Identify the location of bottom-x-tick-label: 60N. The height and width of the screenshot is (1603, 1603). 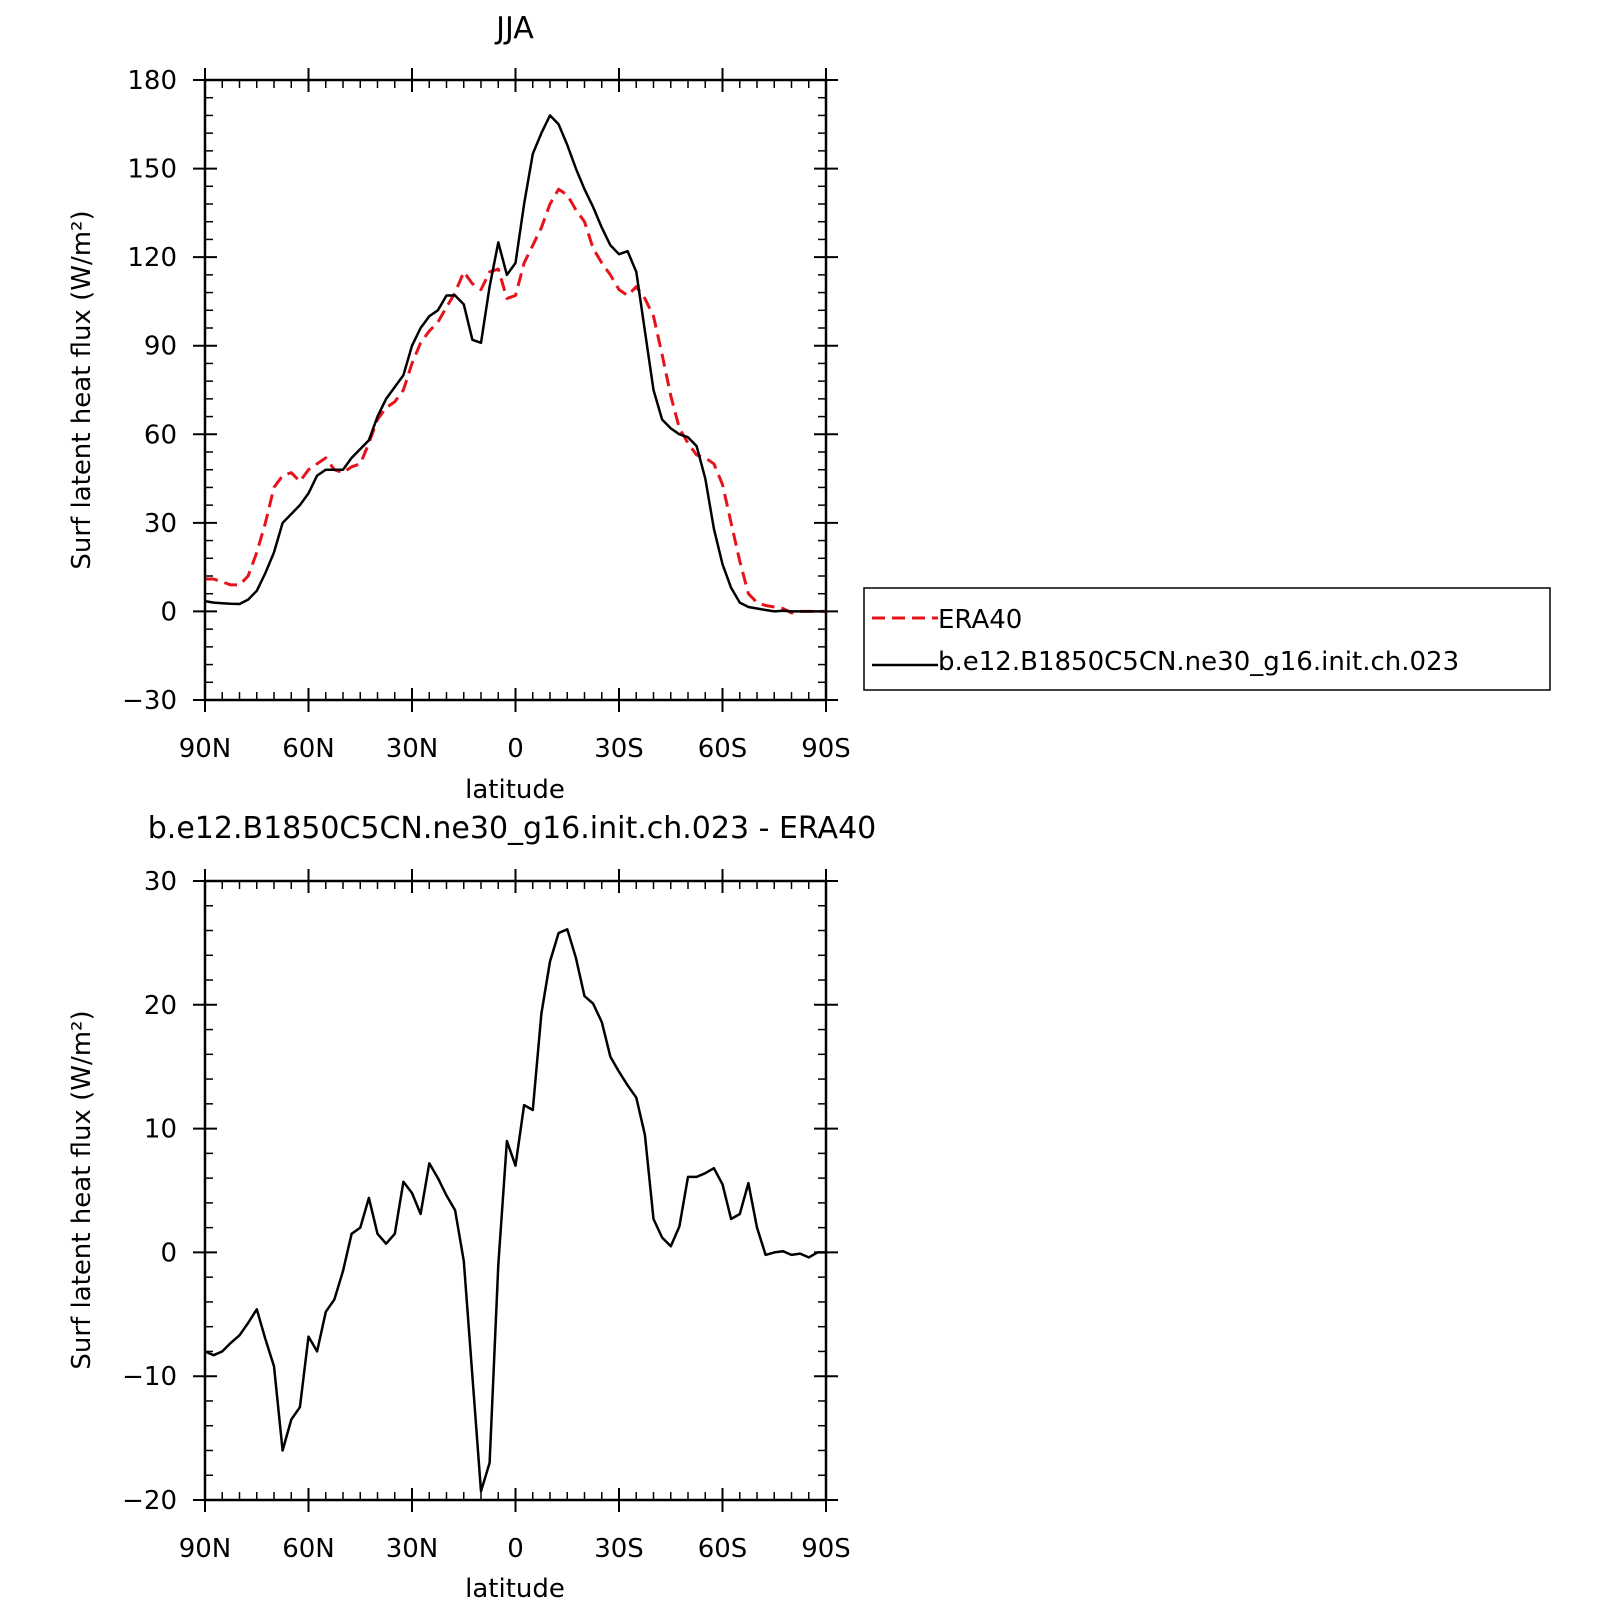
(308, 1549).